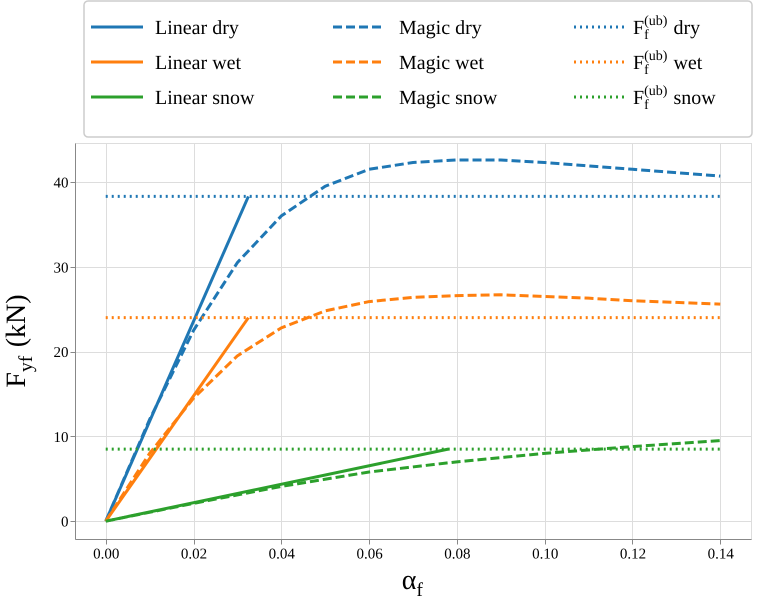  I want to click on x-tick-label: 0.04, so click(282, 554).